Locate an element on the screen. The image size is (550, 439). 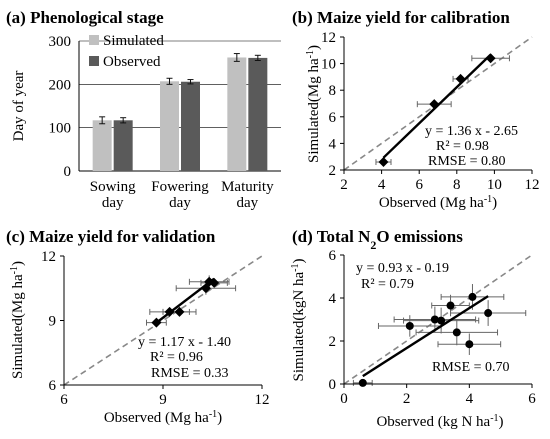
panel-d-equation: y = 0.93 x - 0.19 is located at coordinates (402, 268).